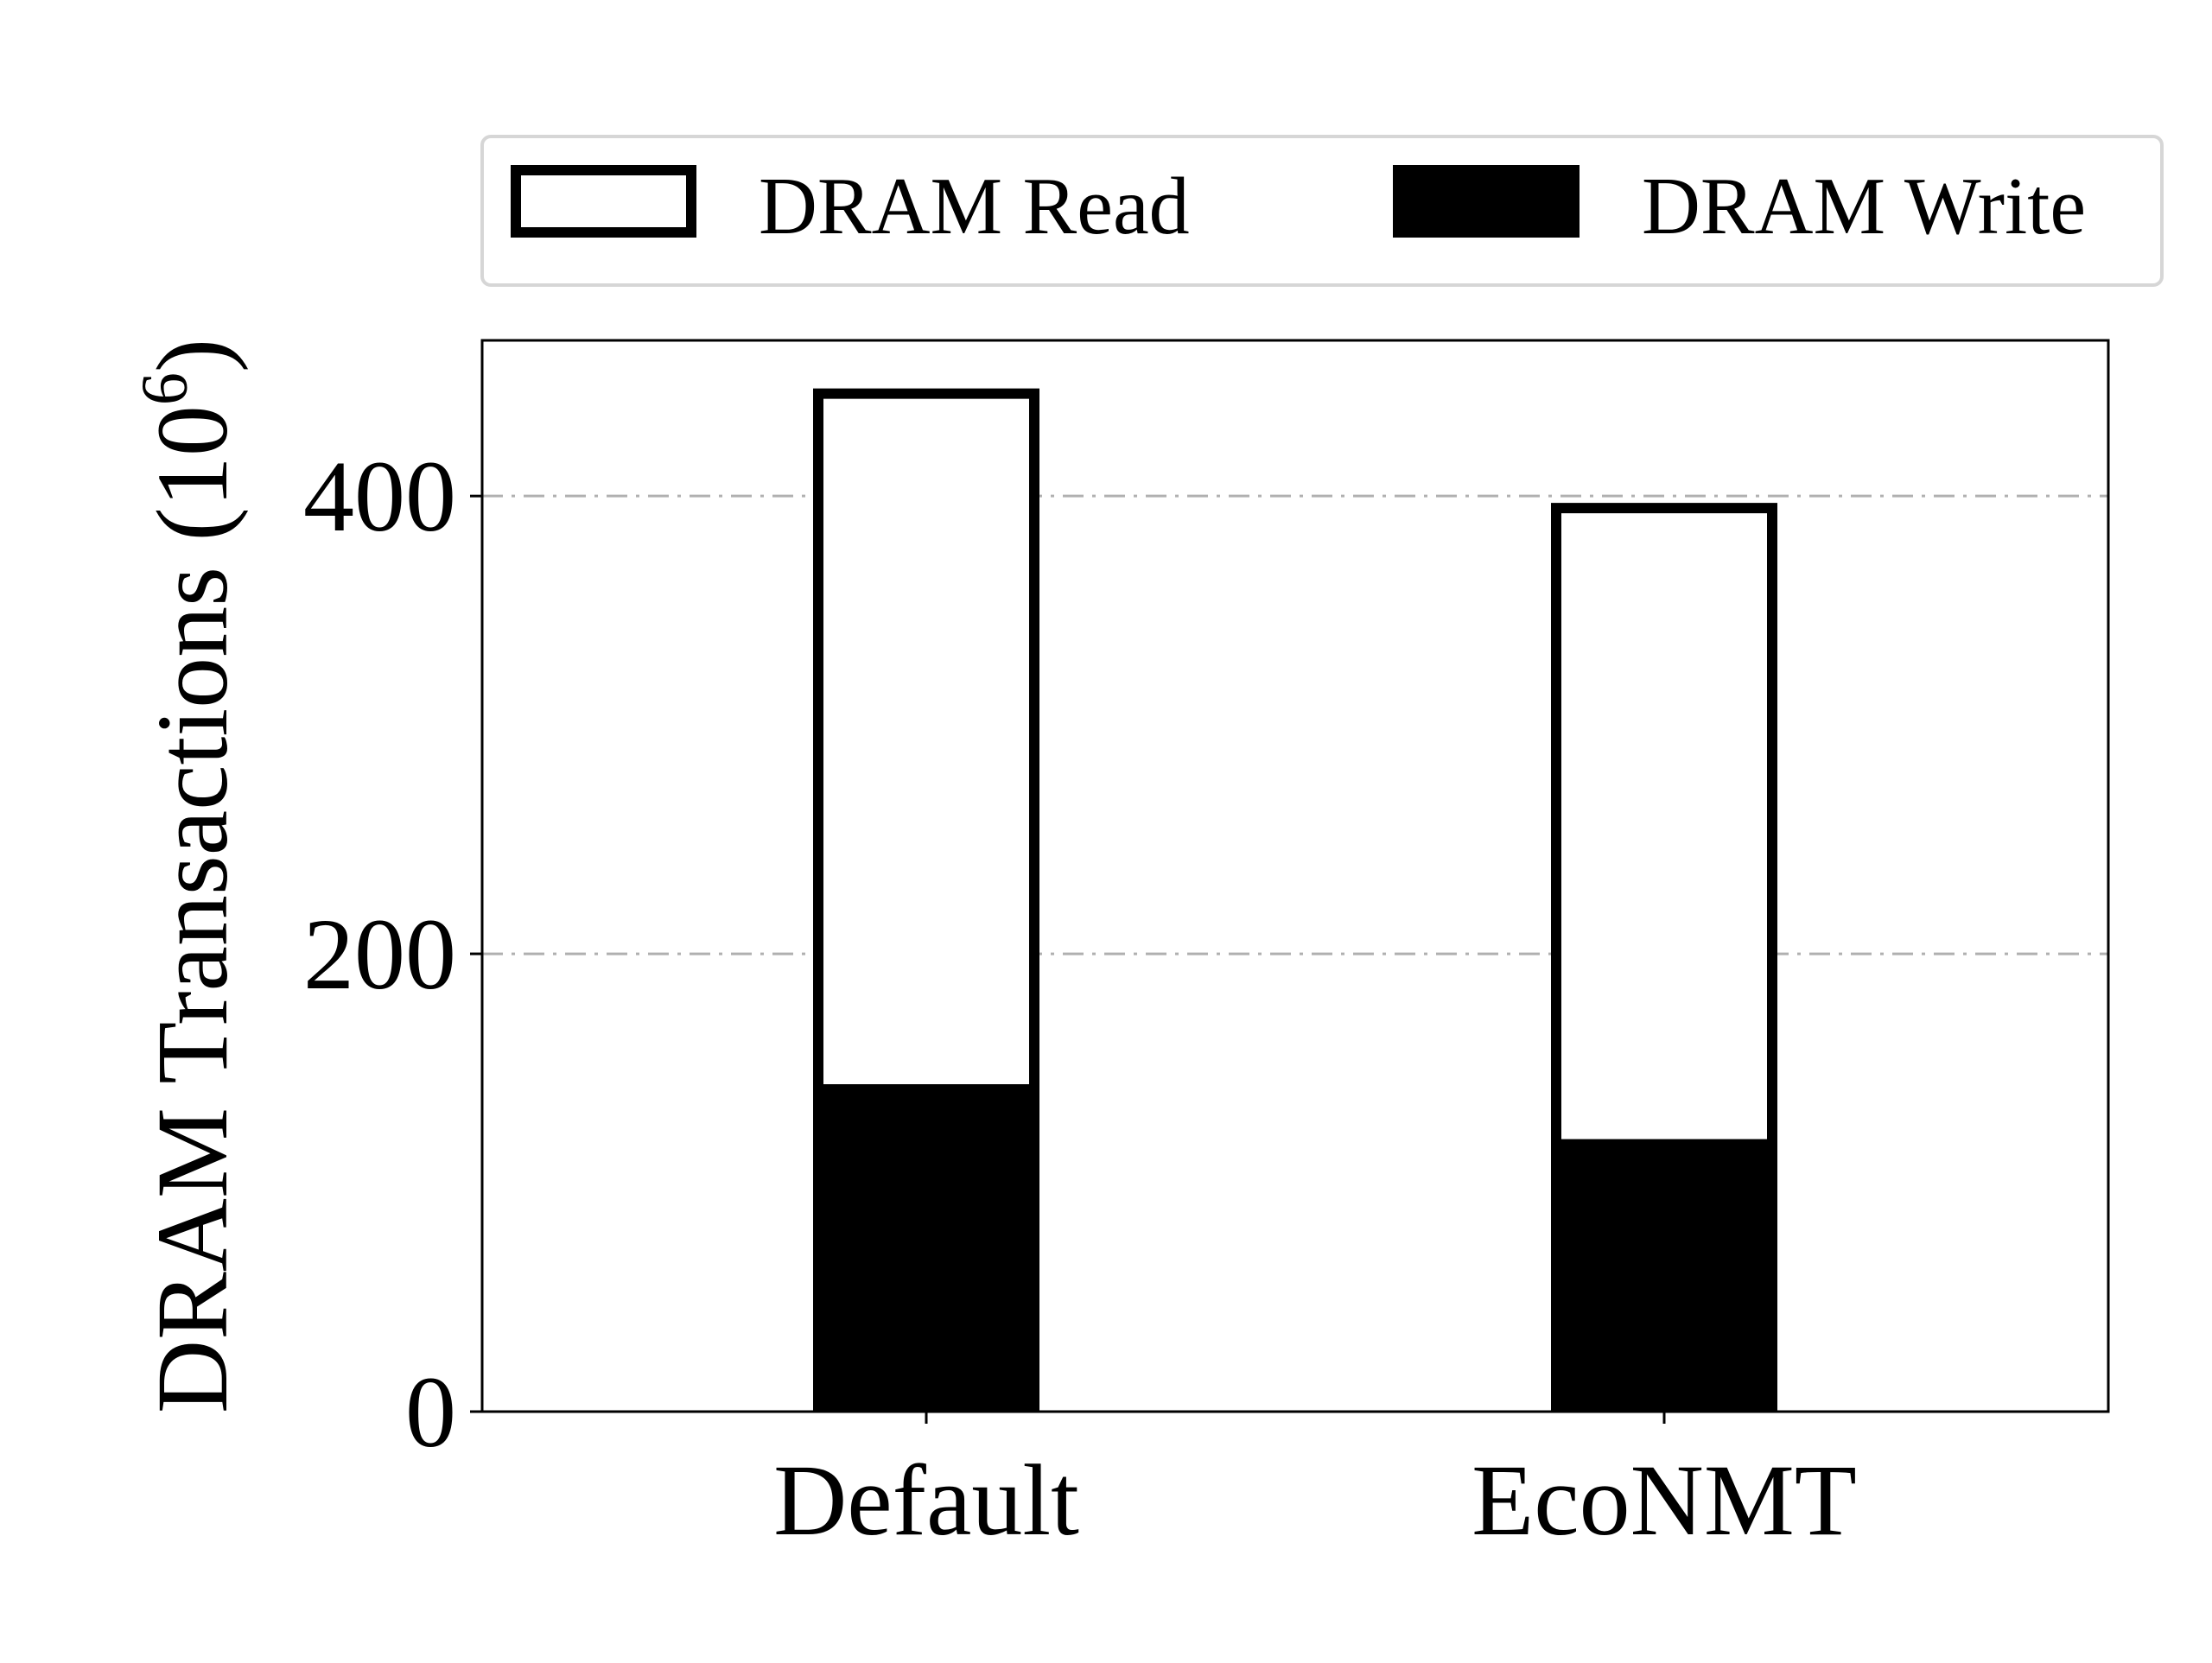 This screenshot has width=2212, height=1663. What do you see at coordinates (430, 1412) in the screenshot?
I see `y-tick-label: 0` at bounding box center [430, 1412].